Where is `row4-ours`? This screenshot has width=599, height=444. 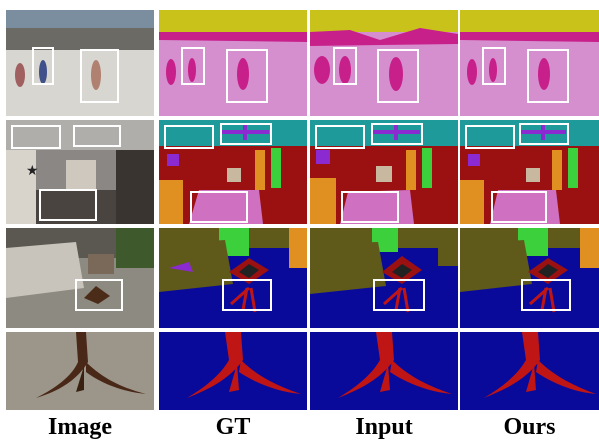 row4-ours is located at coordinates (529, 371).